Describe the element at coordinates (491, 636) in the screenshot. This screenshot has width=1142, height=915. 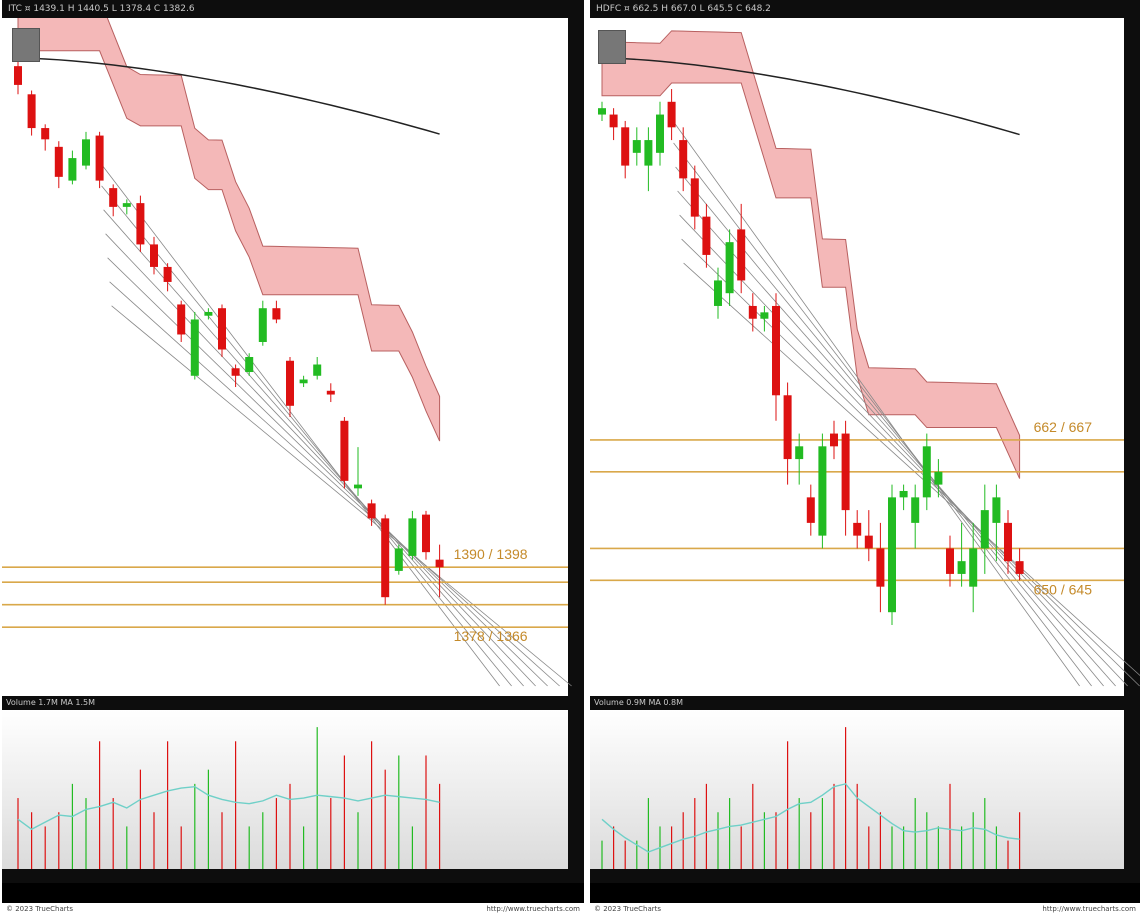
I see `price-level-label: 1378 / 1366` at that location.